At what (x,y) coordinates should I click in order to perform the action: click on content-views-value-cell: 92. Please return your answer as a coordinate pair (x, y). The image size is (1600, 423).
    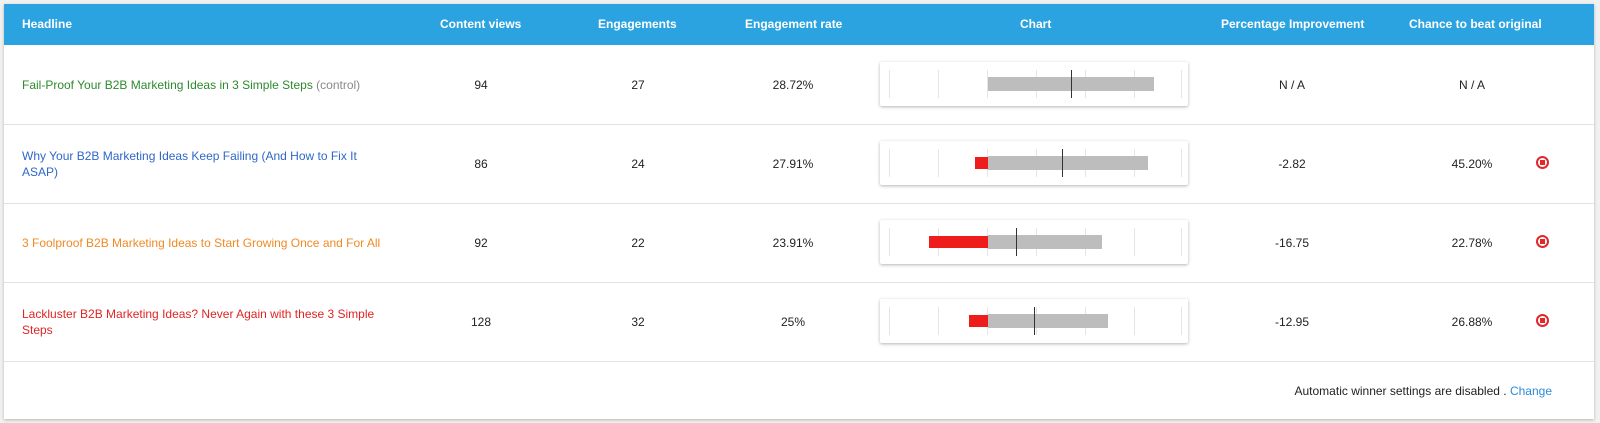
    Looking at the image, I should click on (481, 242).